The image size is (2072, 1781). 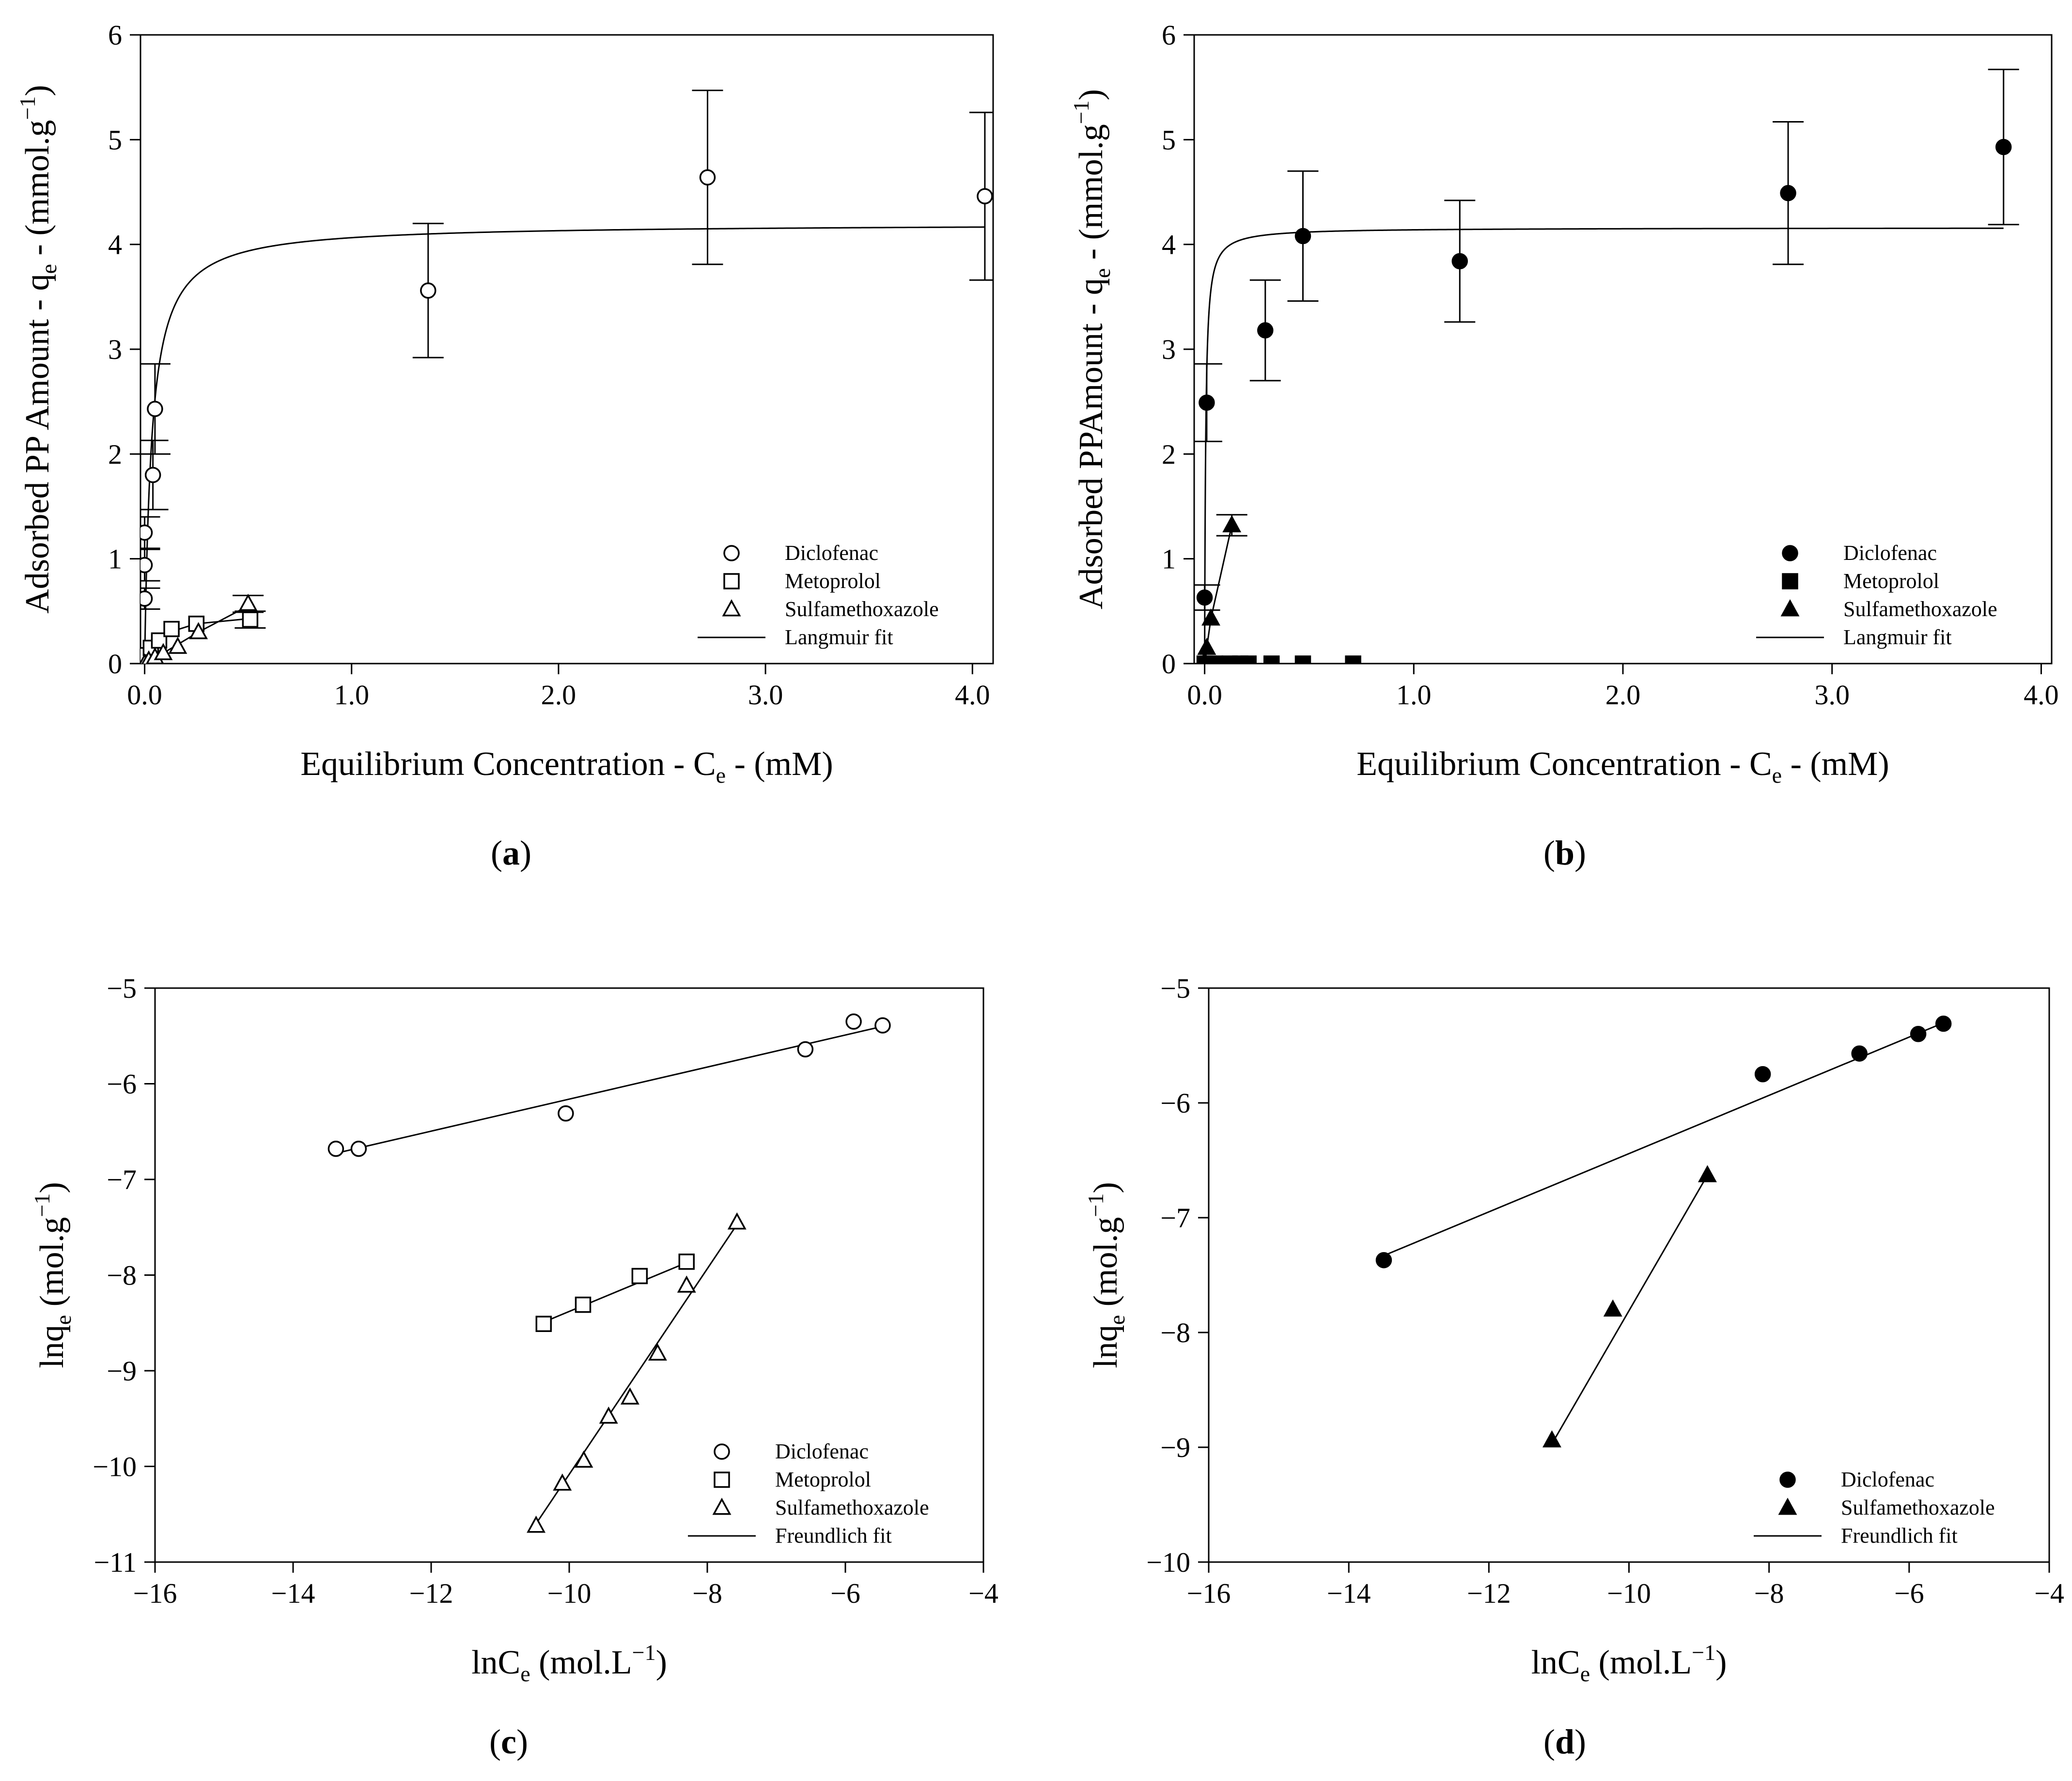 I want to click on x-tick-label: 2.0, so click(x=1623, y=695).